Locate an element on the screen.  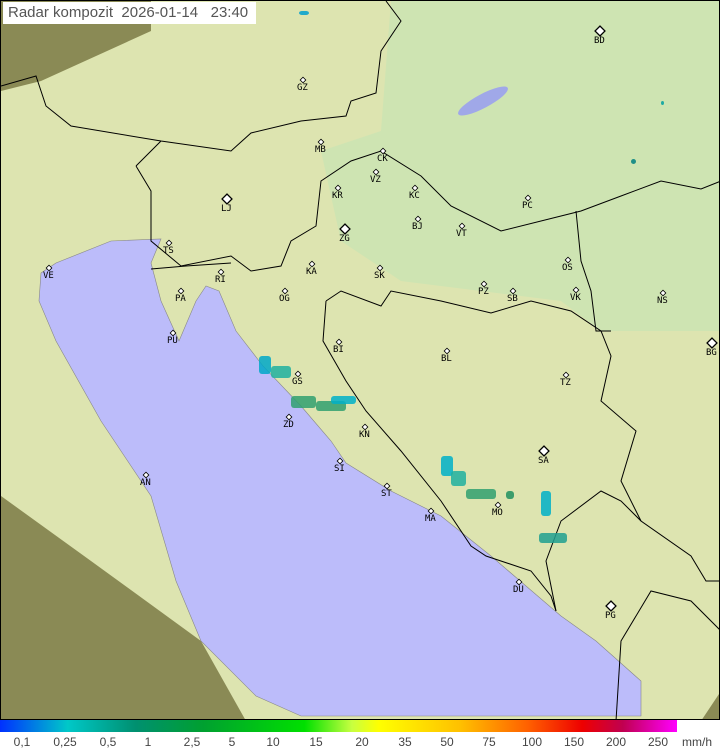
city-label: KC is located at coordinates (414, 196).